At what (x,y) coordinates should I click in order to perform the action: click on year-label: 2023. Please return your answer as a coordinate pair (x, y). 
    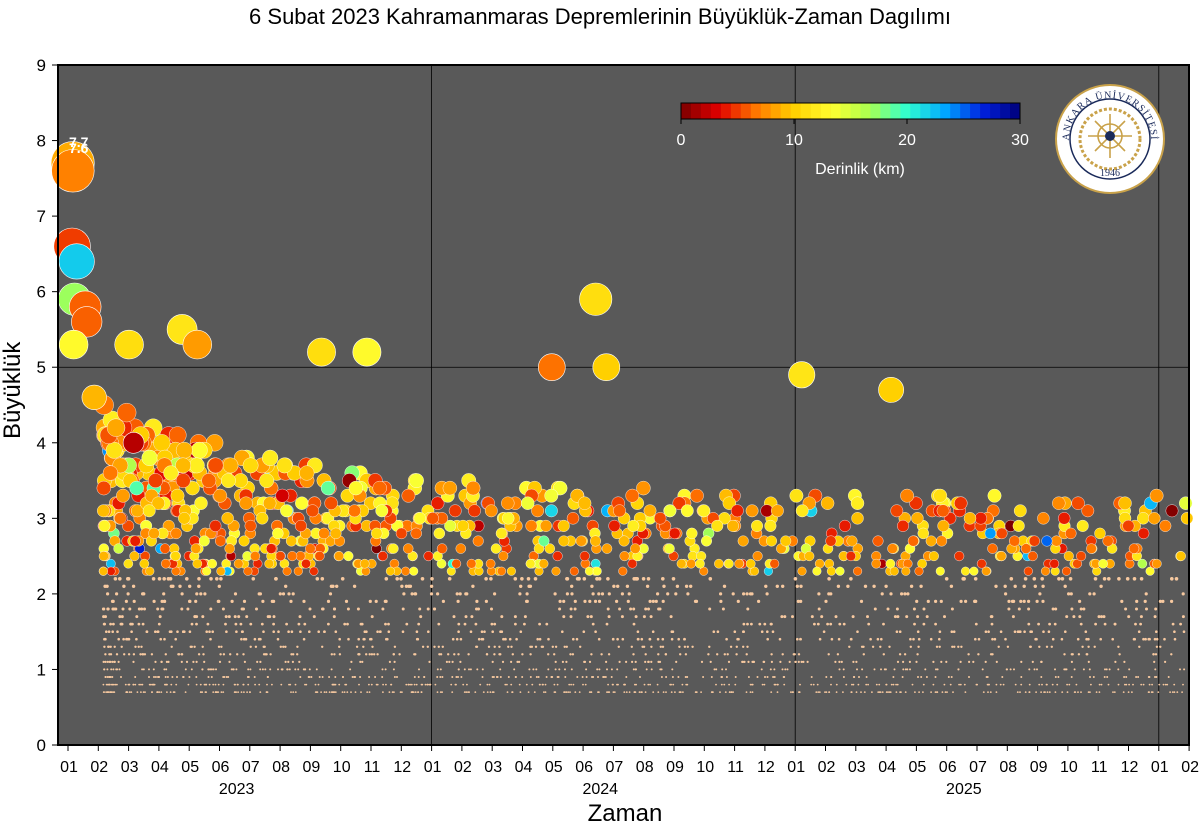
    Looking at the image, I should click on (237, 789).